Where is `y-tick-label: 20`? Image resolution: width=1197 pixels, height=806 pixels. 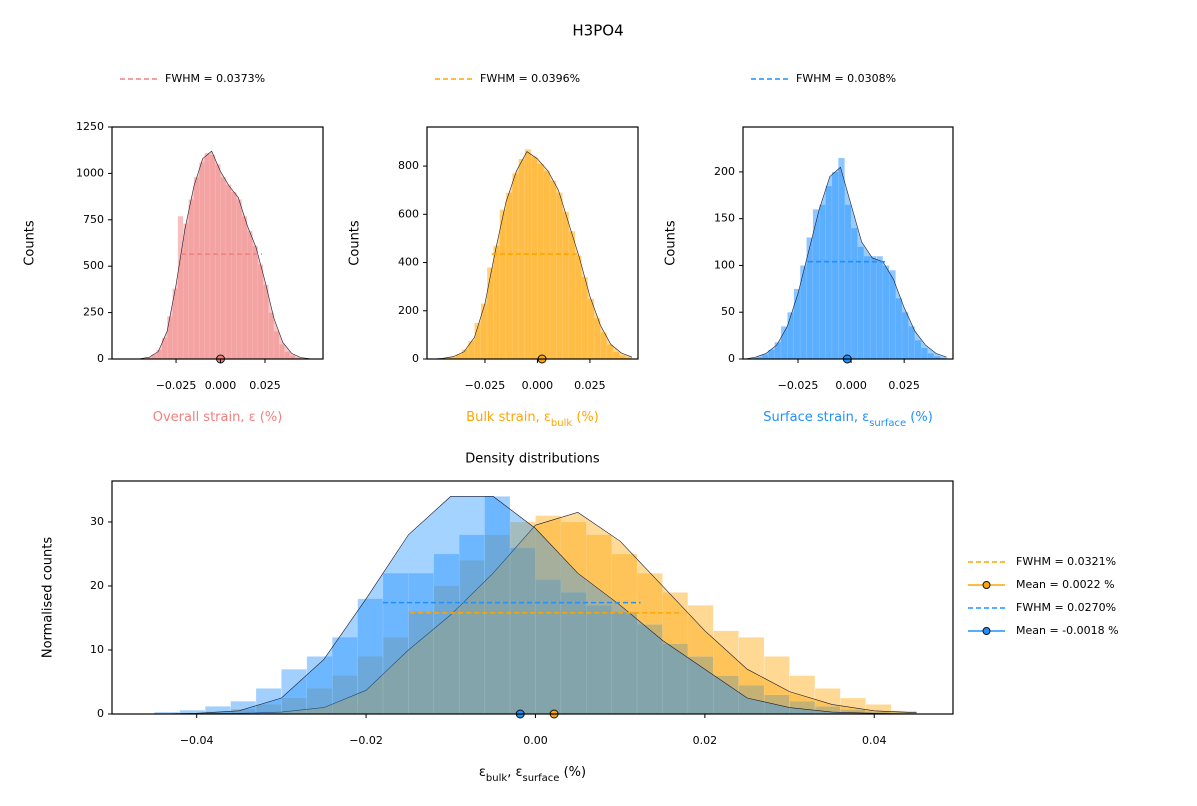 y-tick-label: 20 is located at coordinates (97, 585).